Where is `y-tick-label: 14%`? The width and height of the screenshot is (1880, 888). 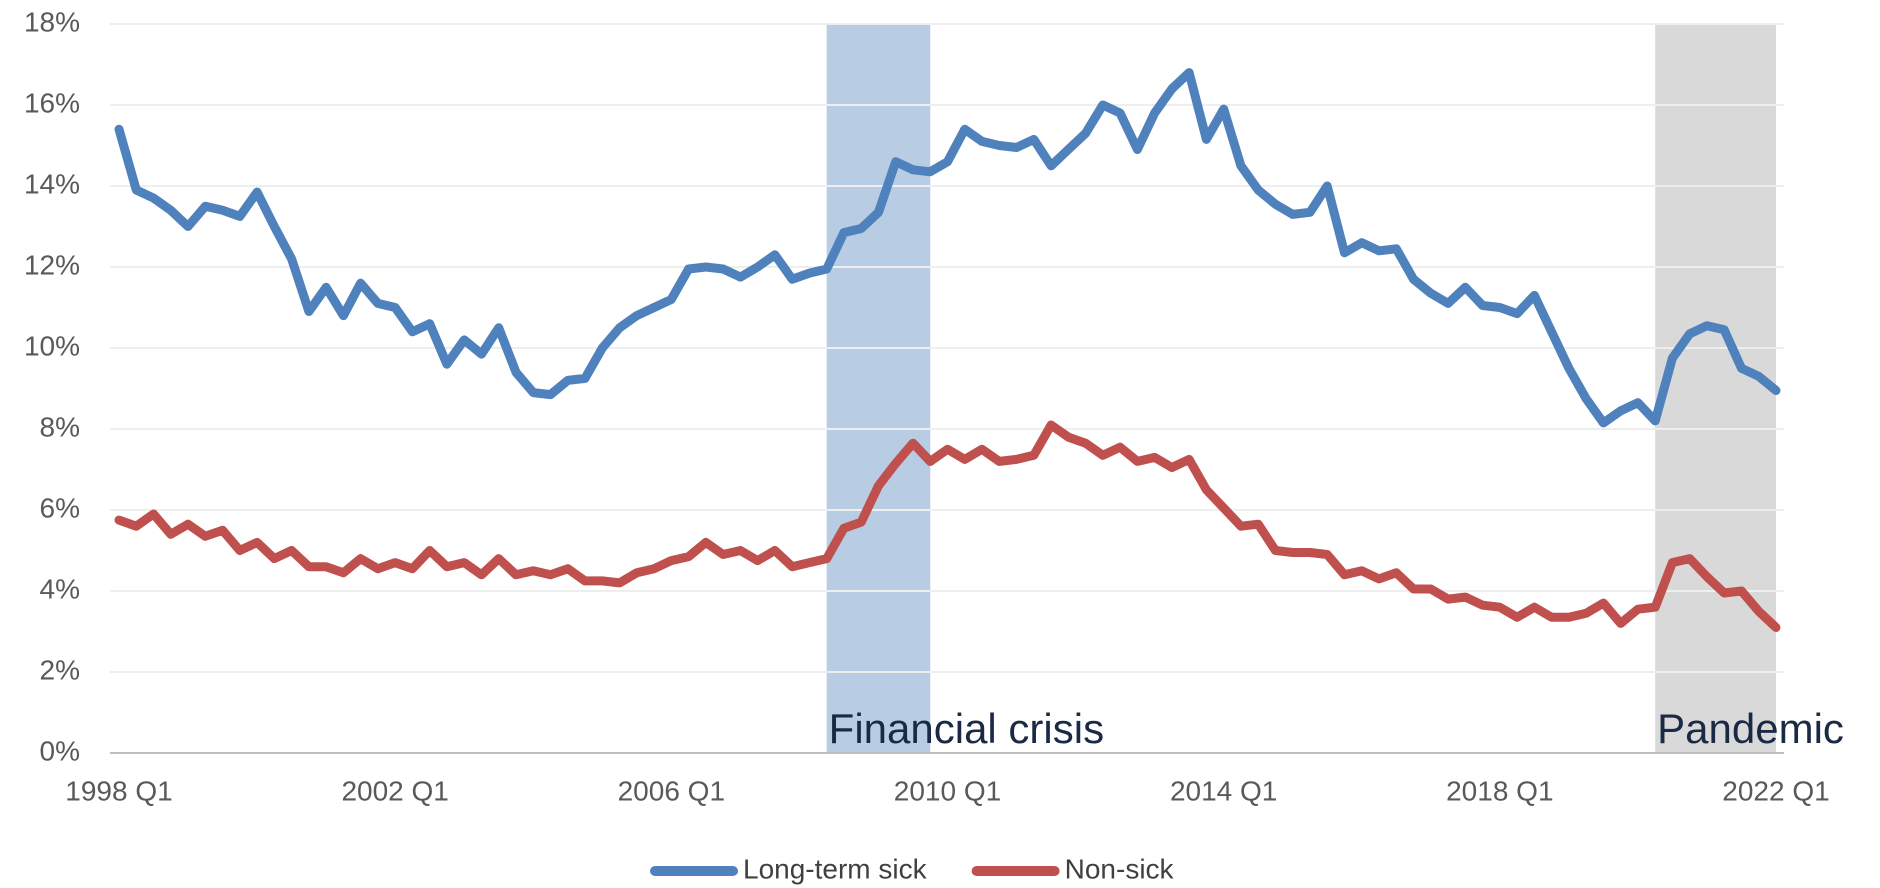 y-tick-label: 14% is located at coordinates (52, 183).